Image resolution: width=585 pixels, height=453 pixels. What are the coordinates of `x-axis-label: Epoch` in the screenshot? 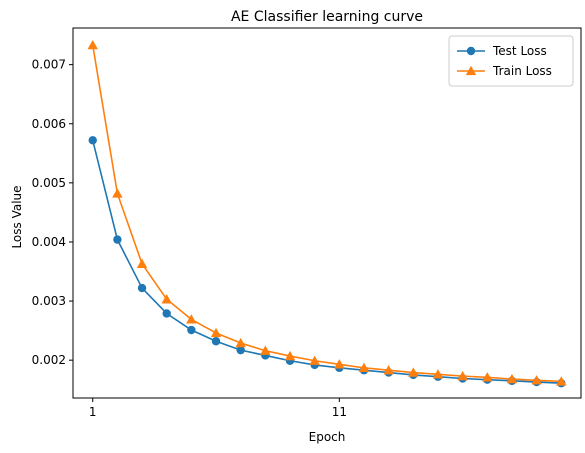 It's located at (327, 437).